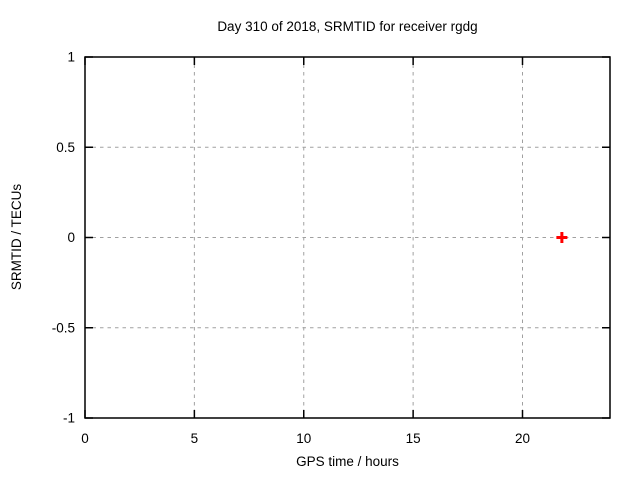 This screenshot has height=480, width=640. I want to click on x-axis-label: GPS time / hours, so click(347, 461).